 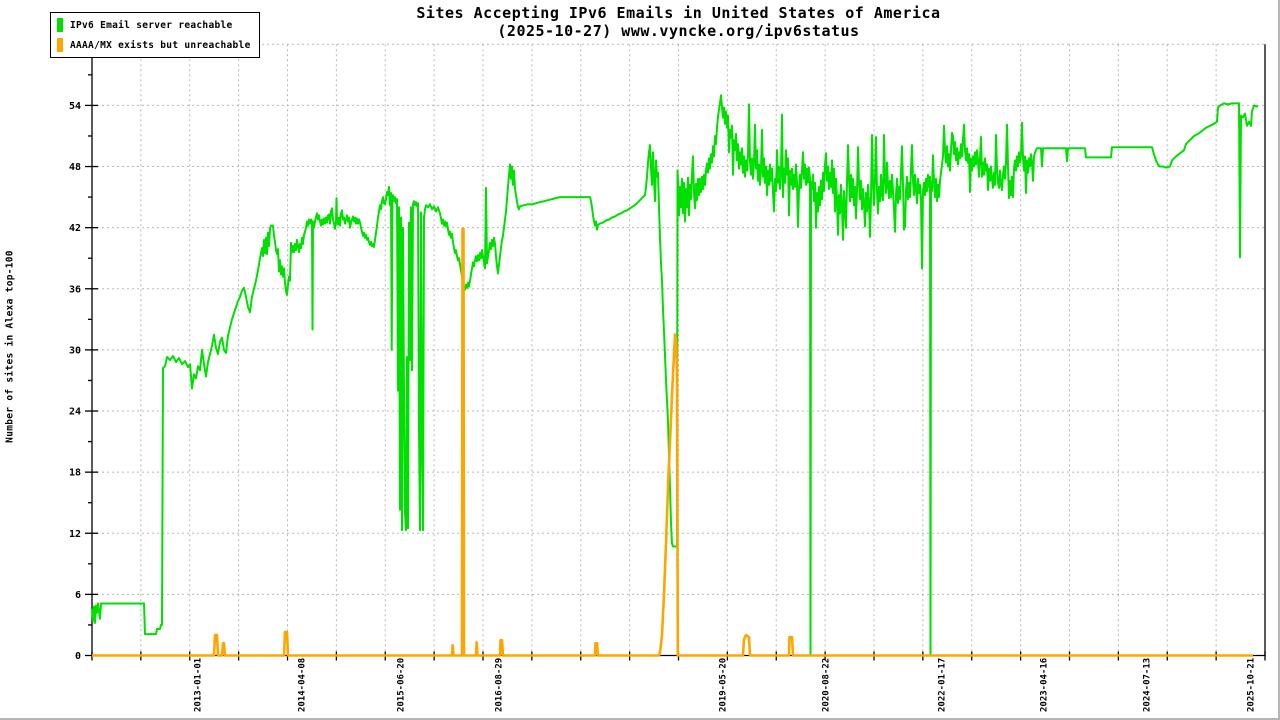 I want to click on svg-text: 42, so click(x=75, y=228).